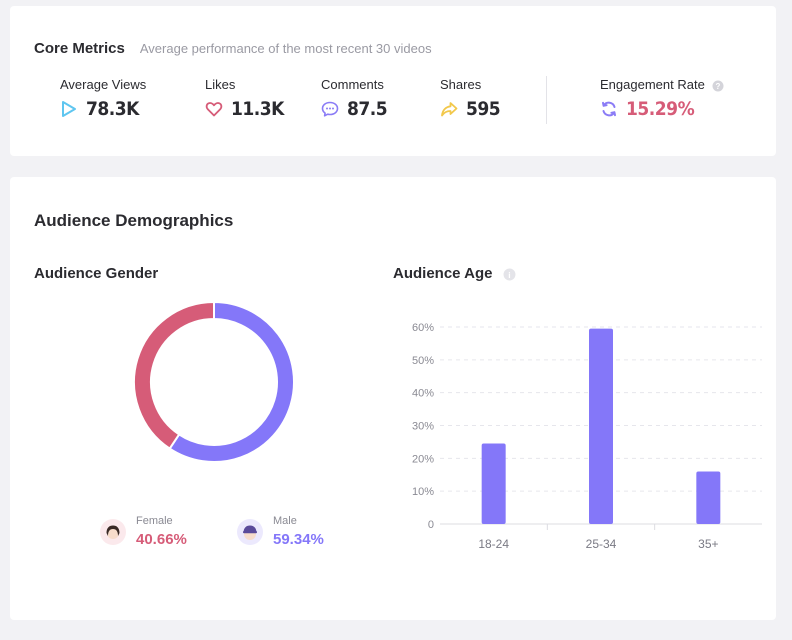 This screenshot has width=792, height=640. I want to click on legend-male: Male 59.34%, so click(280, 531).